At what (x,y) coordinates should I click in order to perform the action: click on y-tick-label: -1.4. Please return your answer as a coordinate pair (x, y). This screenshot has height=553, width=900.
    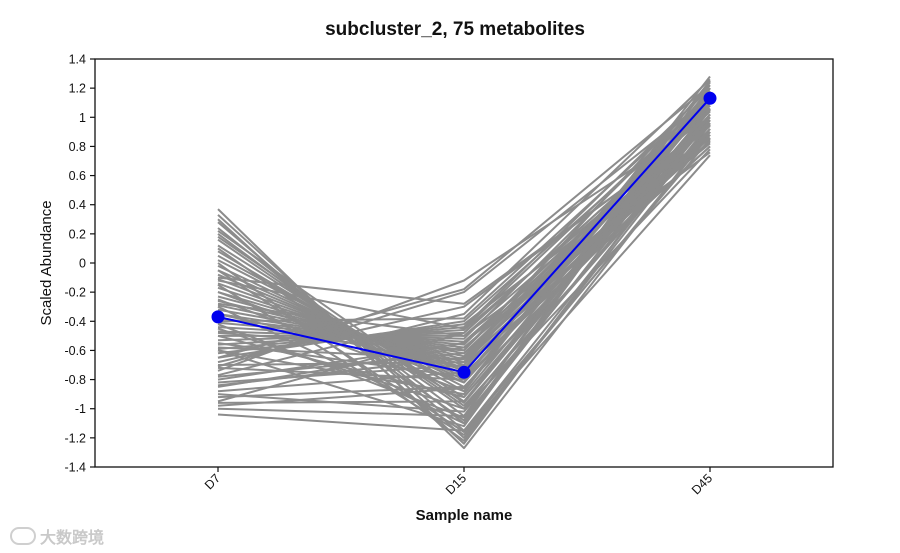
    Looking at the image, I should click on (75, 468).